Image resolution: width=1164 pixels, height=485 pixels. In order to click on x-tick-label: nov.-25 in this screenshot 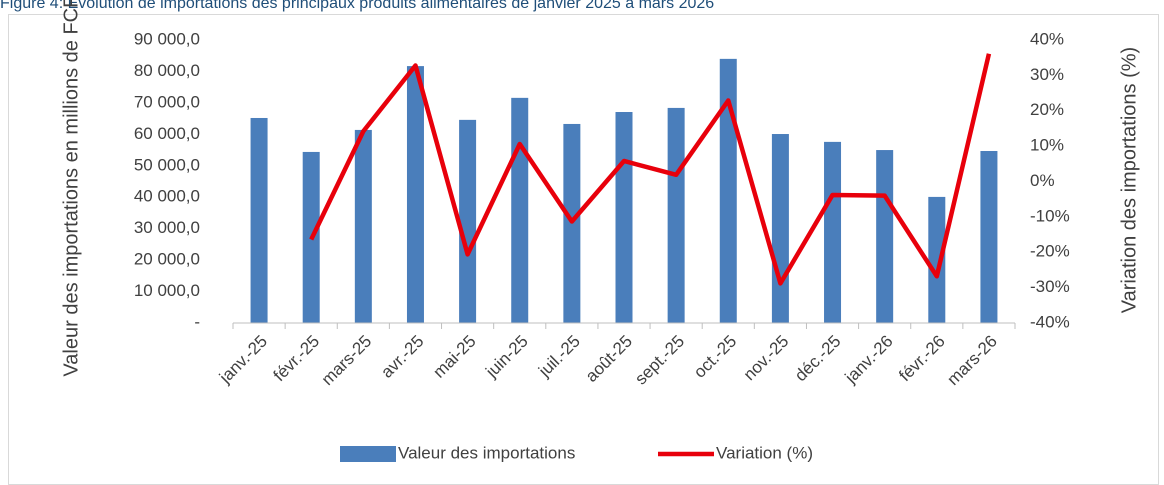, I will do `click(766, 358)`.